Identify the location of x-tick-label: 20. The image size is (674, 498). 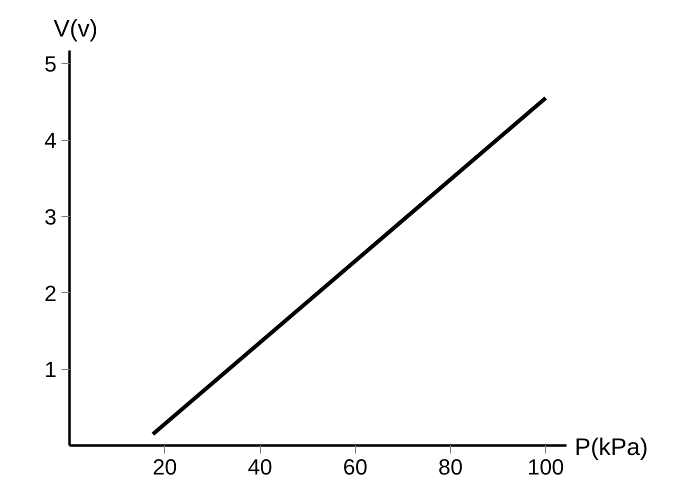
(165, 467).